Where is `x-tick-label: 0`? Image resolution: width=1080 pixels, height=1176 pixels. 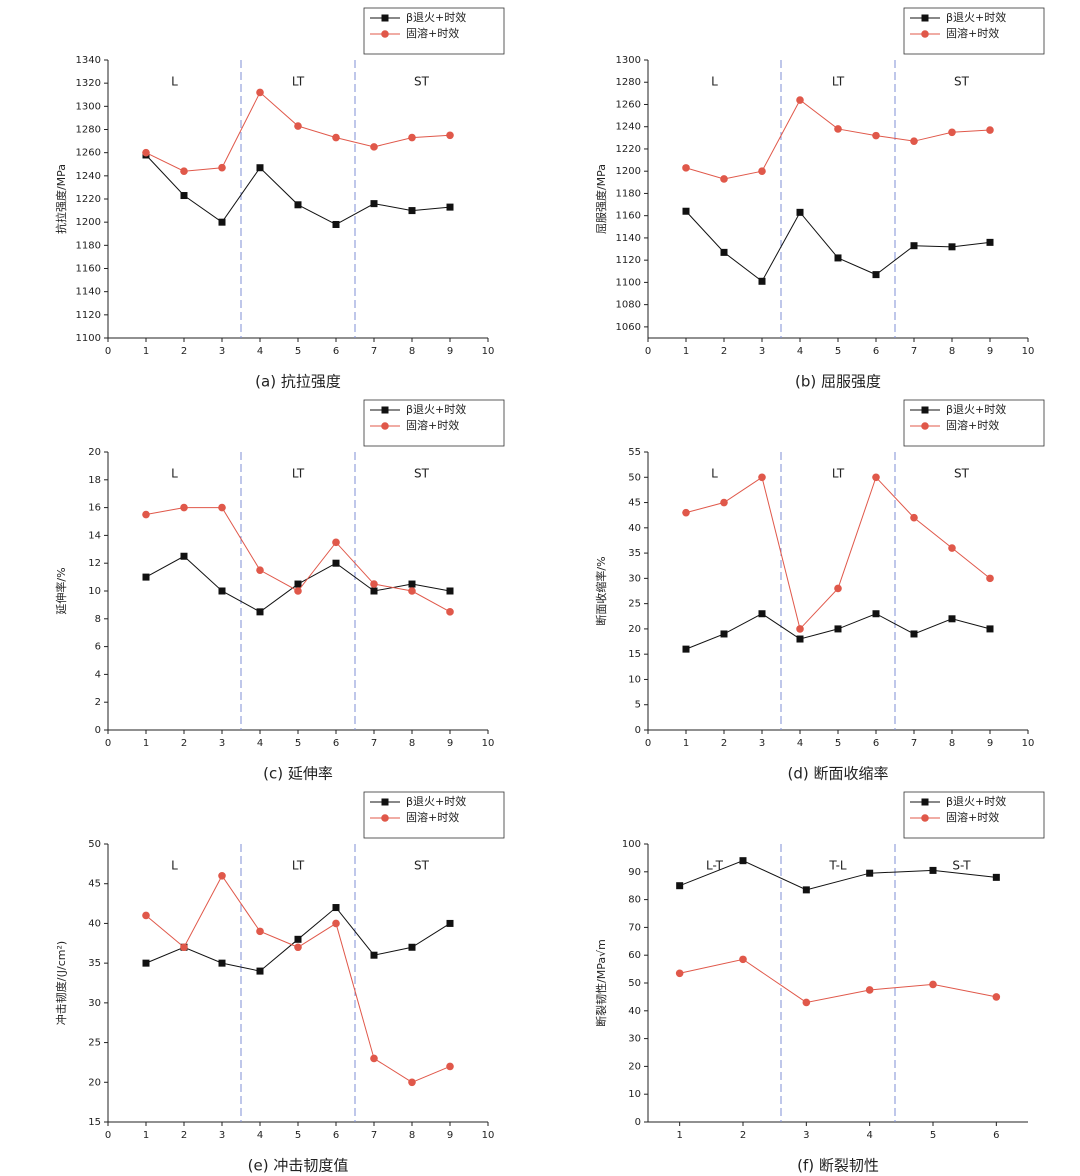 x-tick-label: 0 is located at coordinates (648, 743).